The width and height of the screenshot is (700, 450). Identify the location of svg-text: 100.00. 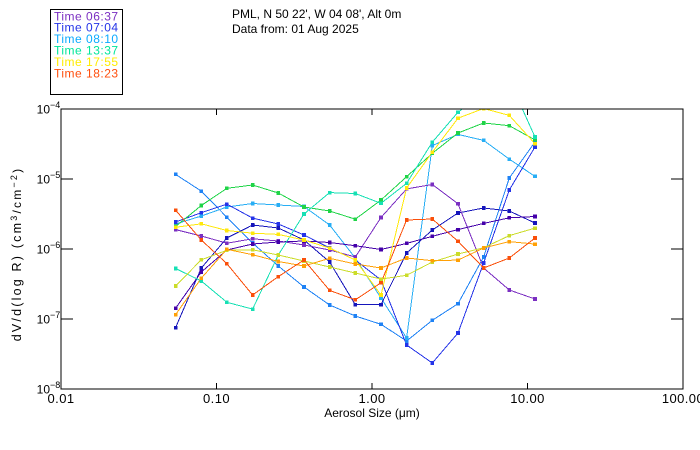
(681, 398).